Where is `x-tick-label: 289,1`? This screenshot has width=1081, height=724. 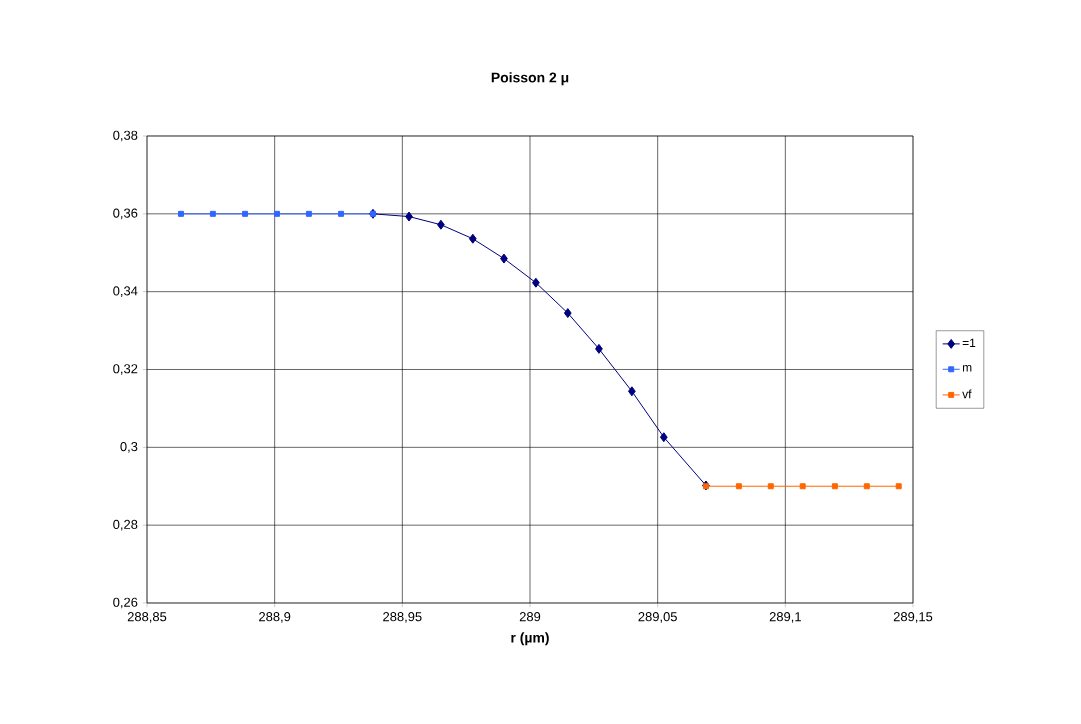
x-tick-label: 289,1 is located at coordinates (785, 617).